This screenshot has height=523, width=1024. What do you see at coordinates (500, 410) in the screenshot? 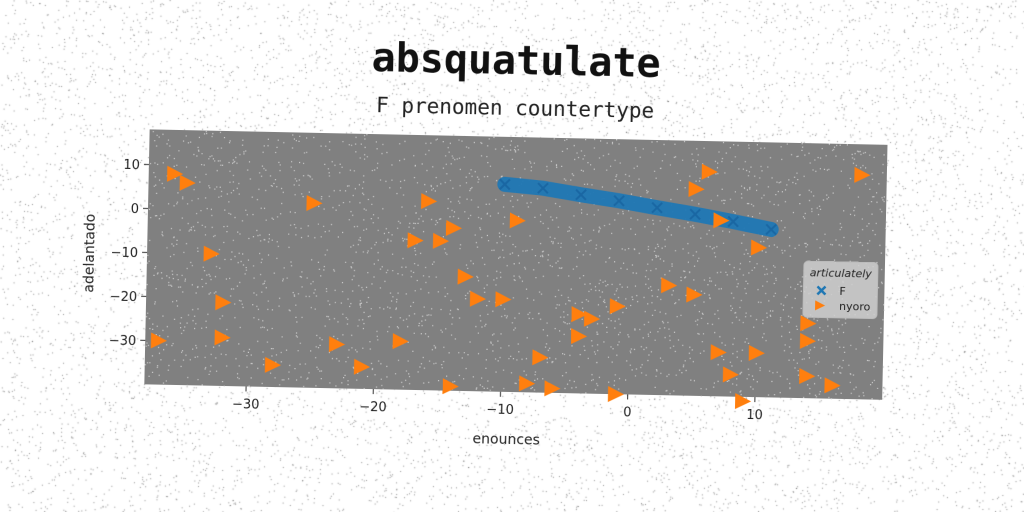
I see `x-tick-label: −10` at bounding box center [500, 410].